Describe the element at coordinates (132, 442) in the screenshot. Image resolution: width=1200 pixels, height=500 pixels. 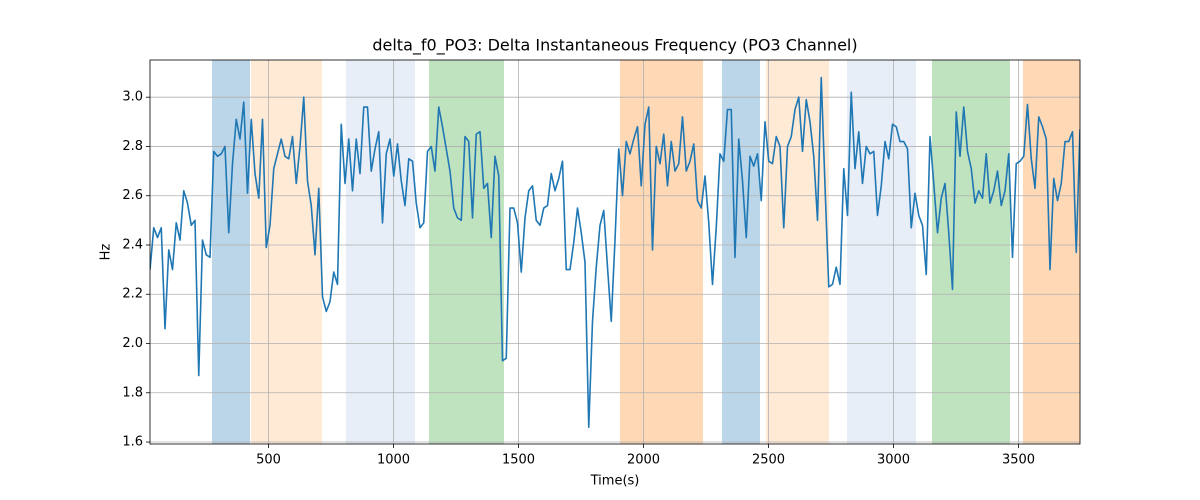
I see `y-tick-label: 1.6` at that location.